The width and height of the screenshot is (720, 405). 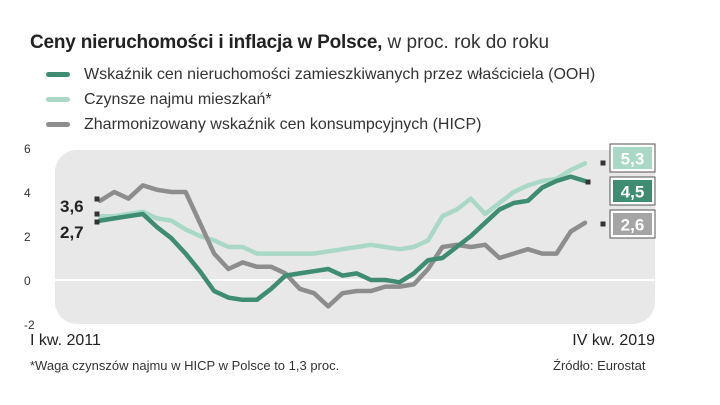 I want to click on end-label-ooh: 4,5, so click(x=633, y=192).